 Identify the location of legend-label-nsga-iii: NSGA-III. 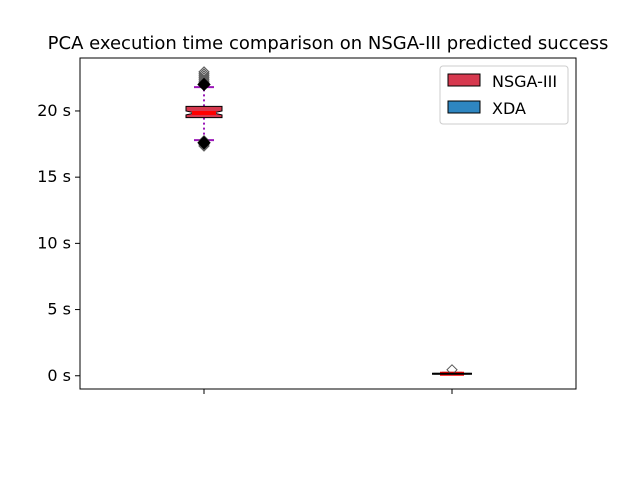
(524, 81).